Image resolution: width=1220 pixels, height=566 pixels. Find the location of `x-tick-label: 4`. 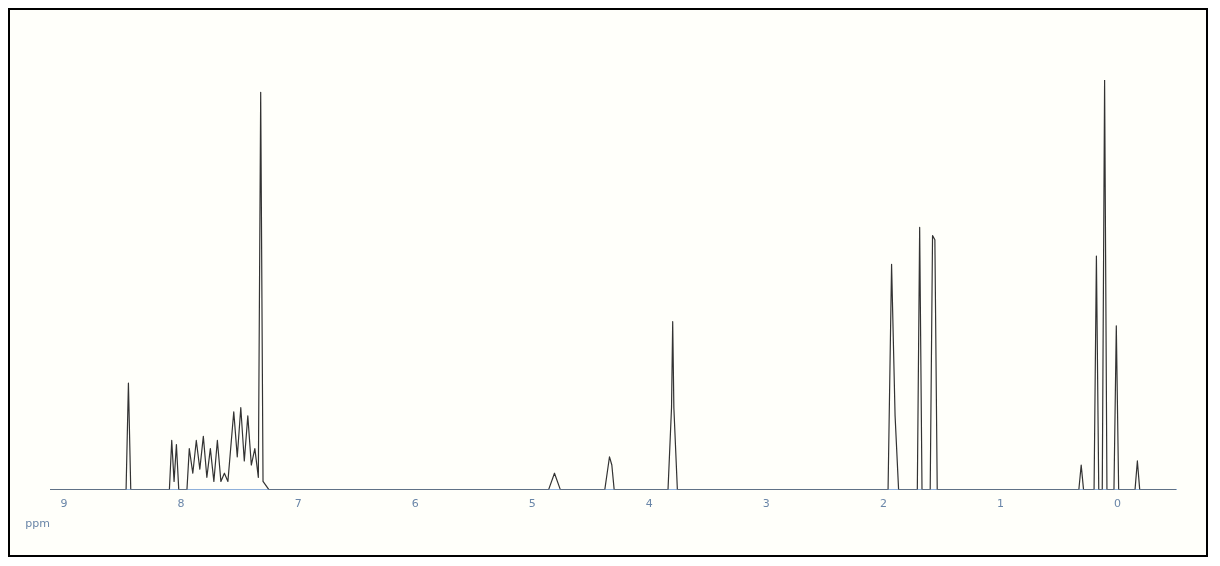

x-tick-label: 4 is located at coordinates (649, 504).